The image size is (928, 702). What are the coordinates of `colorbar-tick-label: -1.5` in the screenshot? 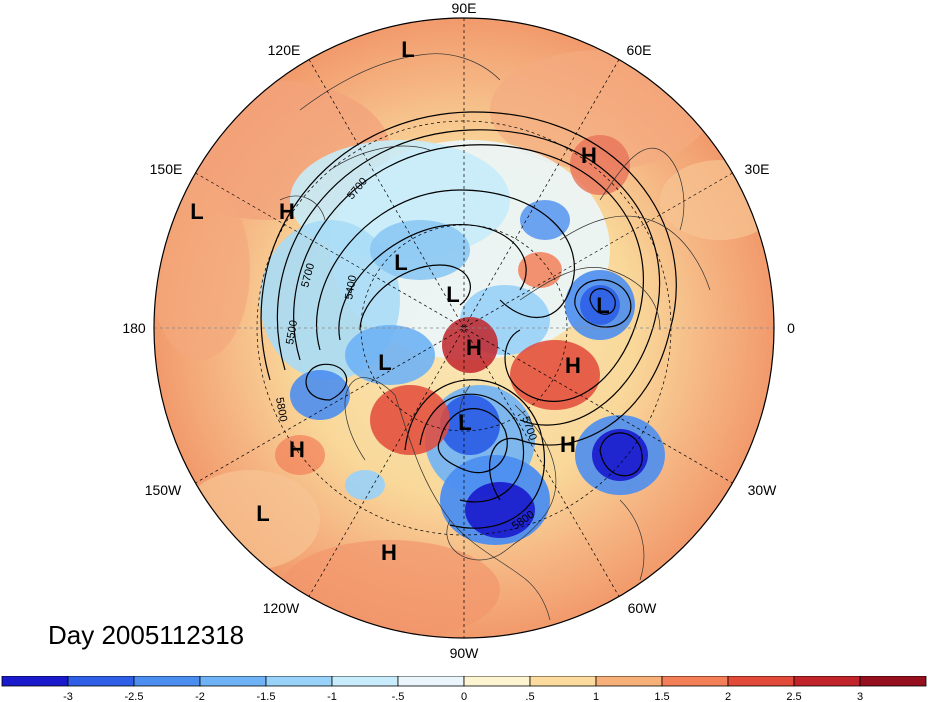 It's located at (266, 696).